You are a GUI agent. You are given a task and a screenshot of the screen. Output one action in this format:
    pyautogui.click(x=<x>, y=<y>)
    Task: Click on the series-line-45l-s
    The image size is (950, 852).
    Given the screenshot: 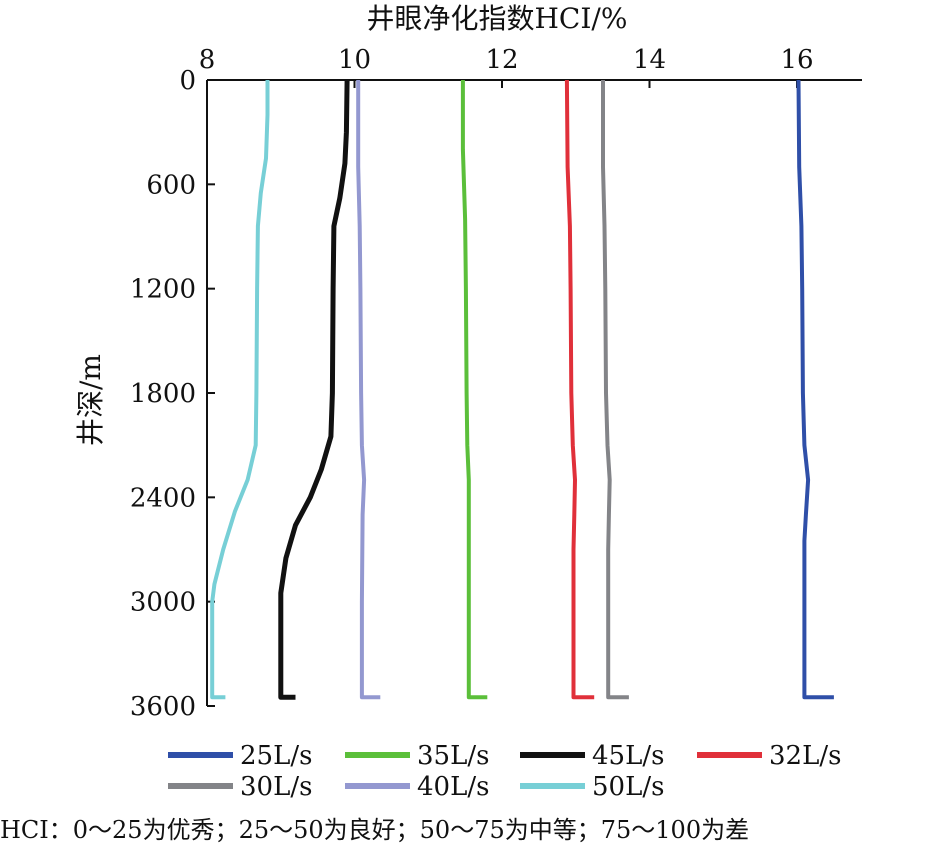 What is the action you would take?
    pyautogui.click(x=314, y=389)
    